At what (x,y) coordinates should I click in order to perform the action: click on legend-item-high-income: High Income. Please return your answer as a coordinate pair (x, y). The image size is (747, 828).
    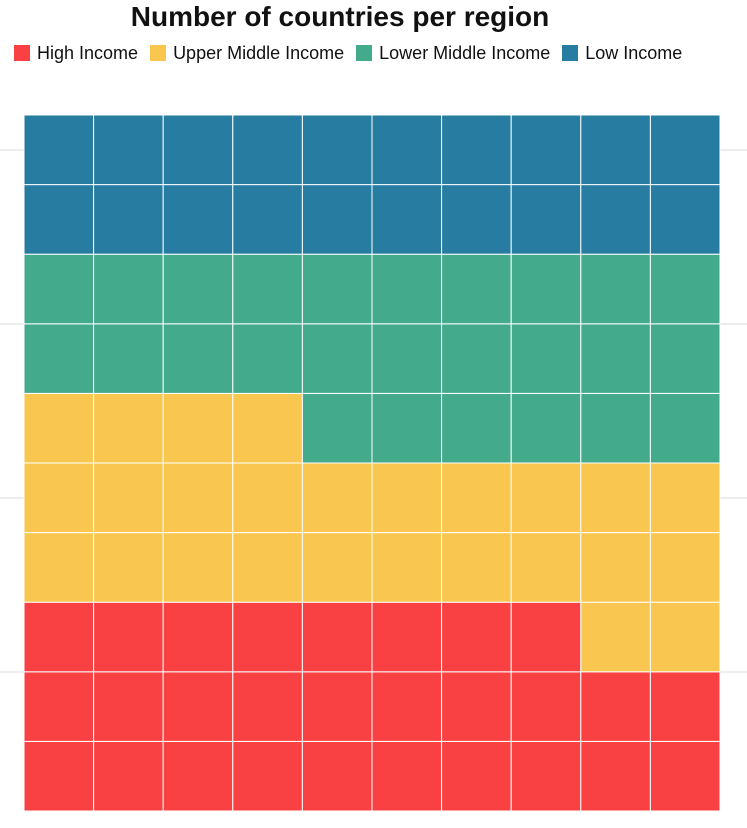
    Looking at the image, I should click on (76, 53).